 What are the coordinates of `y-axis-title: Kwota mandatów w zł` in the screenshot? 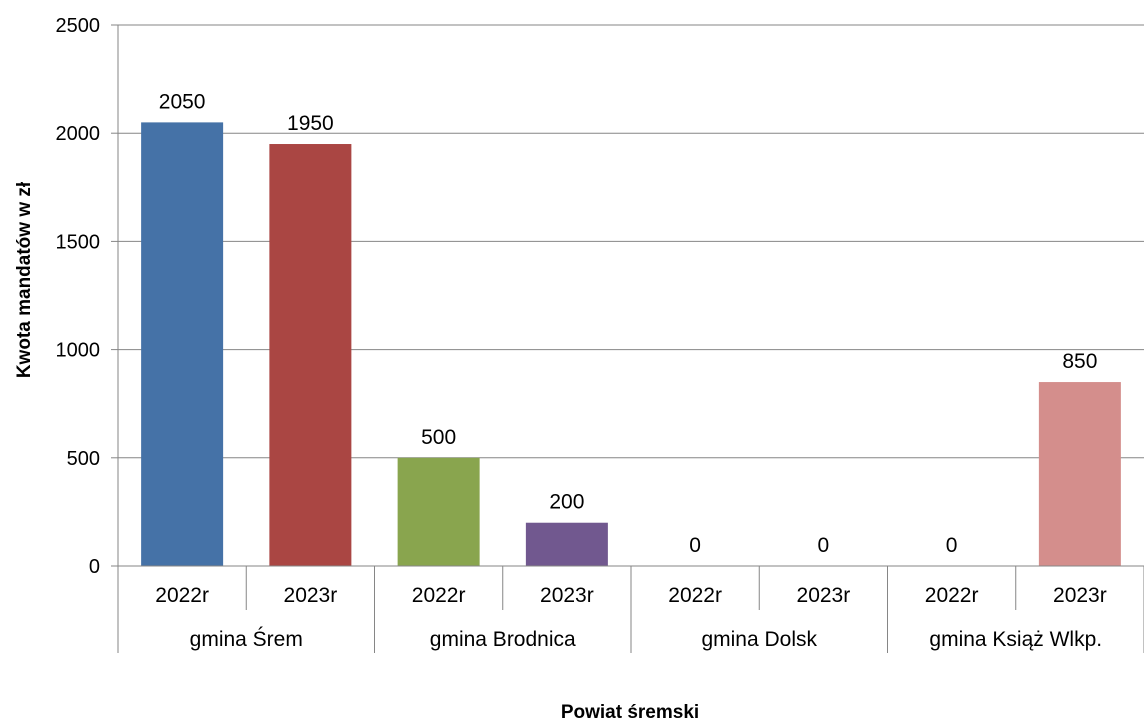 It's located at (24, 279).